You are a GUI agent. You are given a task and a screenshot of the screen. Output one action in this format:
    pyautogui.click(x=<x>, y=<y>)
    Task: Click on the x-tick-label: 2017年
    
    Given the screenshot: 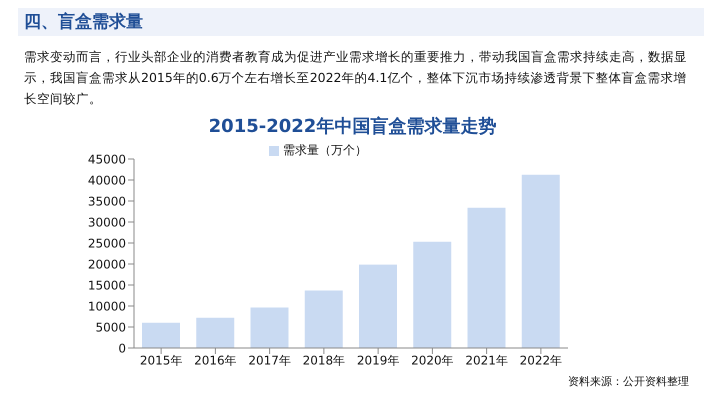 What is the action you would take?
    pyautogui.click(x=269, y=361)
    